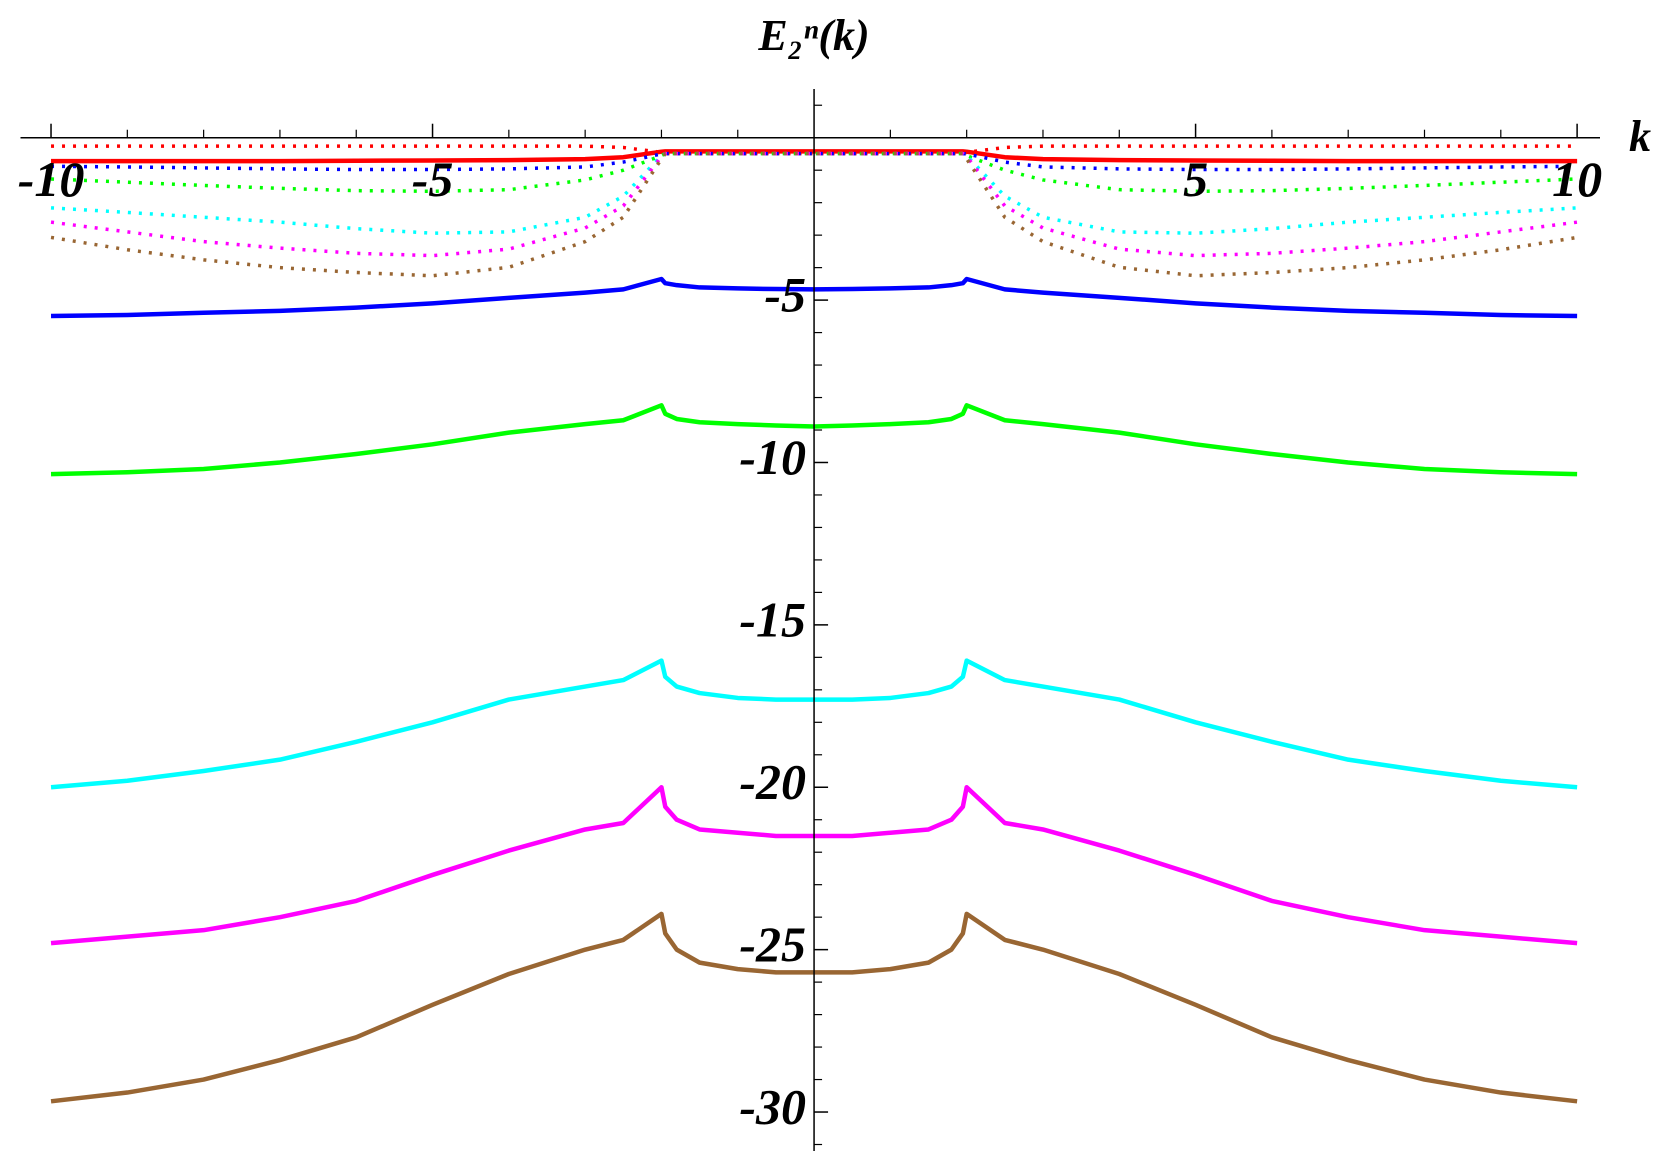  What do you see at coordinates (51, 179) in the screenshot?
I see `x-tick-label: -10` at bounding box center [51, 179].